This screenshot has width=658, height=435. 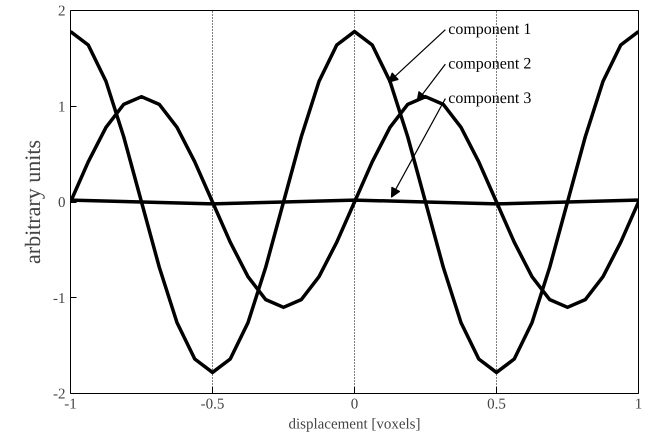 I want to click on annotation: component 2, so click(x=490, y=64).